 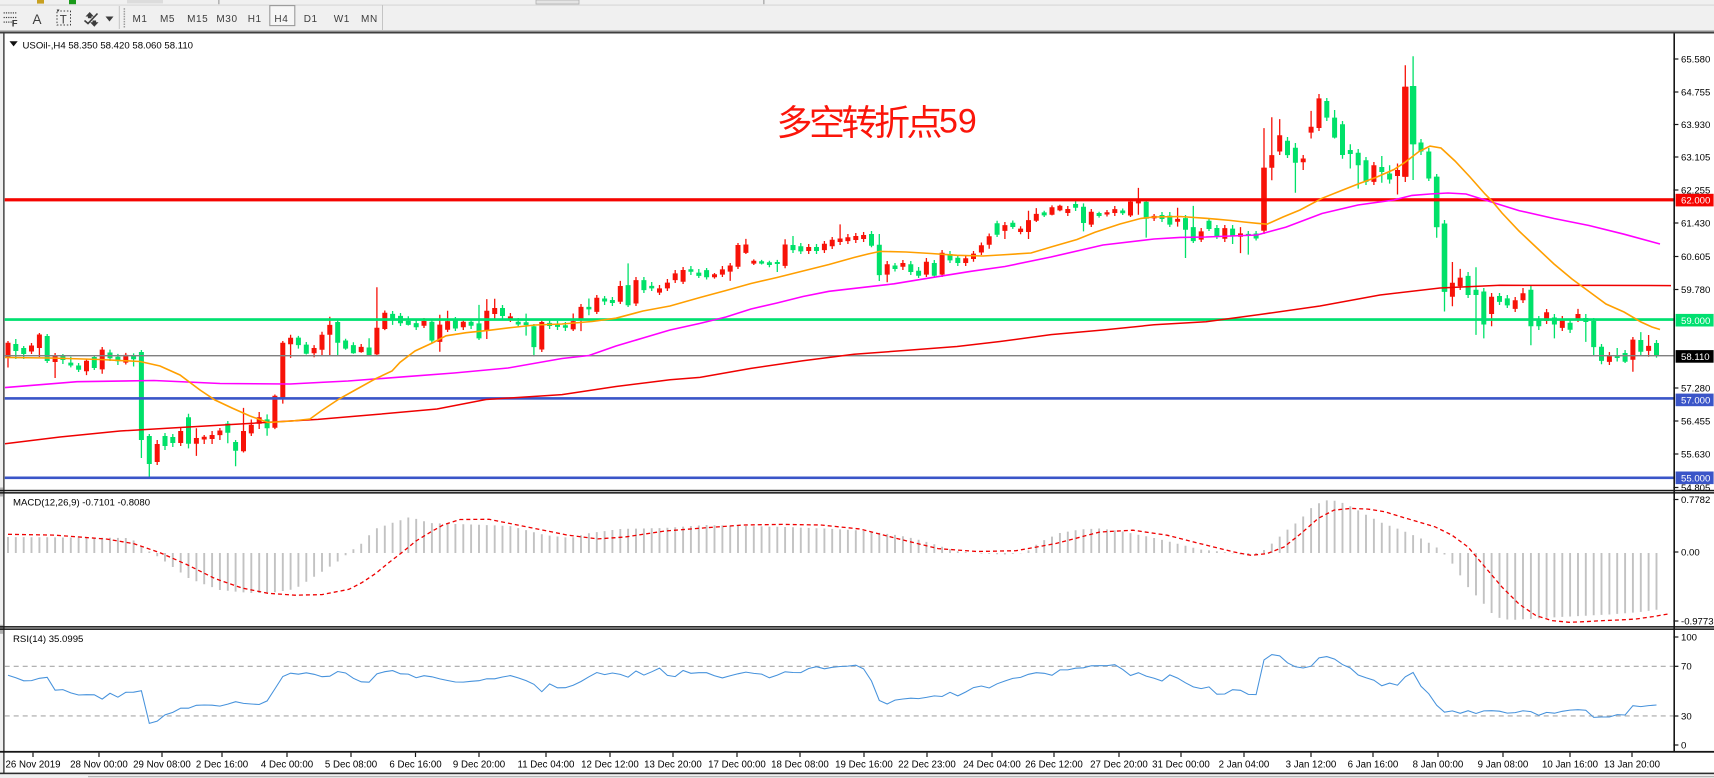 I want to click on svg-text: 55.000, so click(x=1695, y=478).